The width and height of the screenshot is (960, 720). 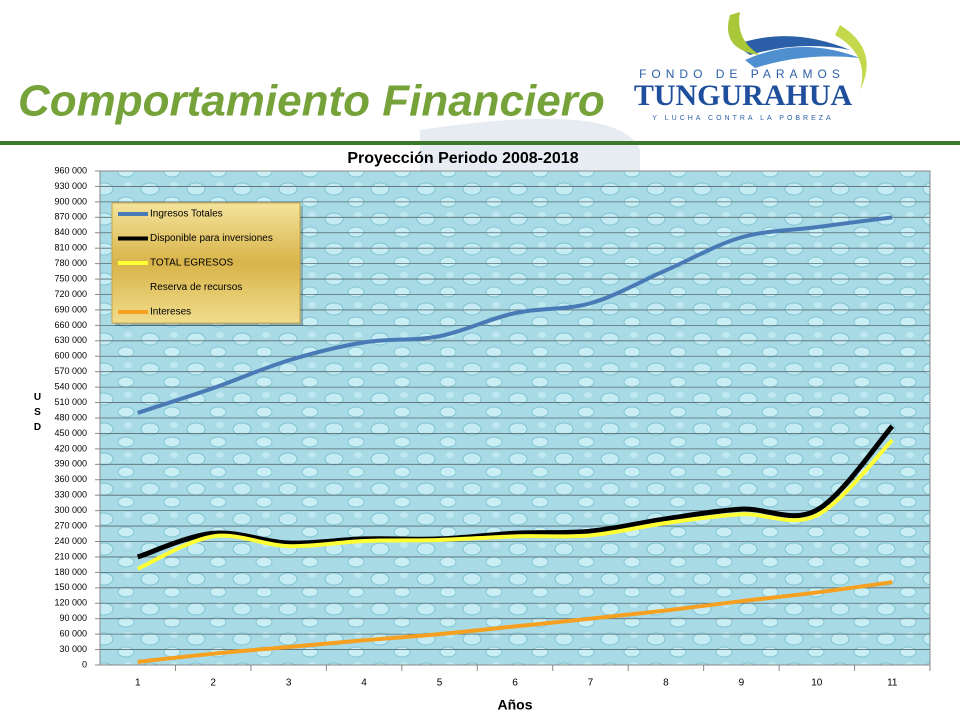 I want to click on slide-title: Comportamiento Financiero, so click(x=311, y=101).